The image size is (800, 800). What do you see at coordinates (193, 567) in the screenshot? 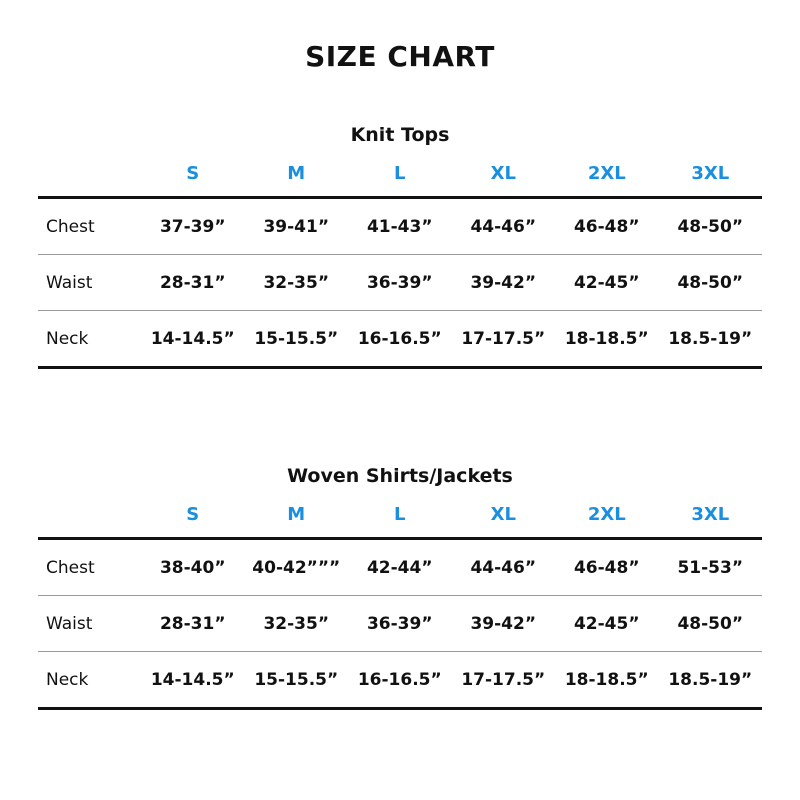
I see `measurement-cell: 38-40”` at bounding box center [193, 567].